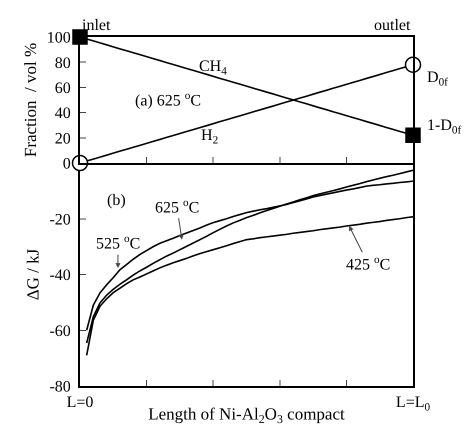  What do you see at coordinates (80, 403) in the screenshot?
I see `x-tick-label: L=0` at bounding box center [80, 403].